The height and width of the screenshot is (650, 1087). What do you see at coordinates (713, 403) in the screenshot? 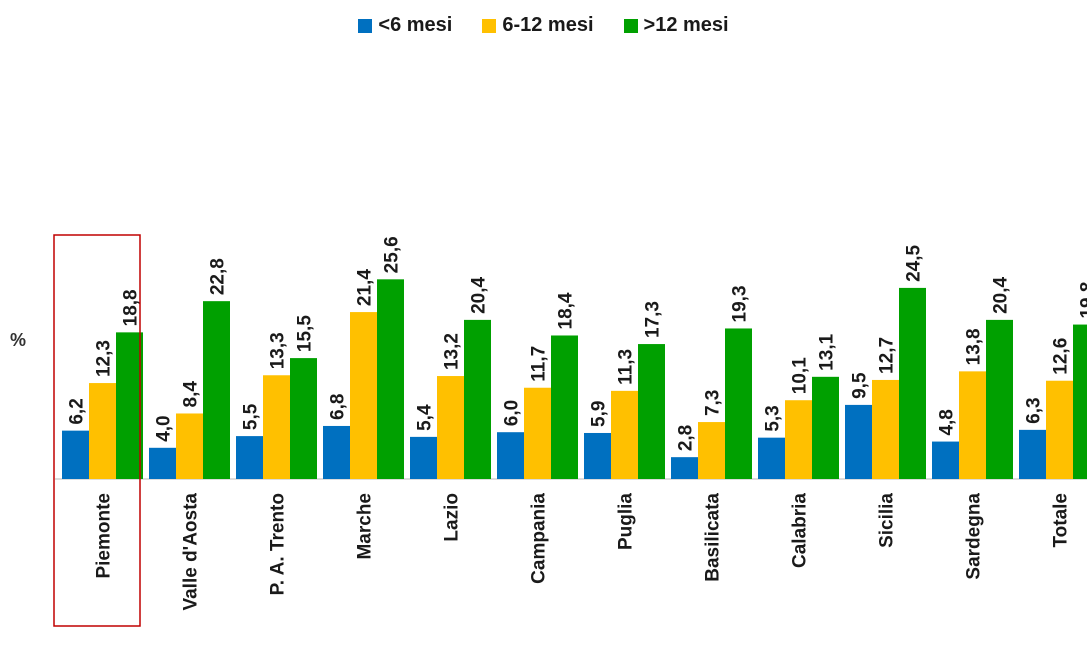
I see `data-label-7-1: 7,3` at bounding box center [713, 403].